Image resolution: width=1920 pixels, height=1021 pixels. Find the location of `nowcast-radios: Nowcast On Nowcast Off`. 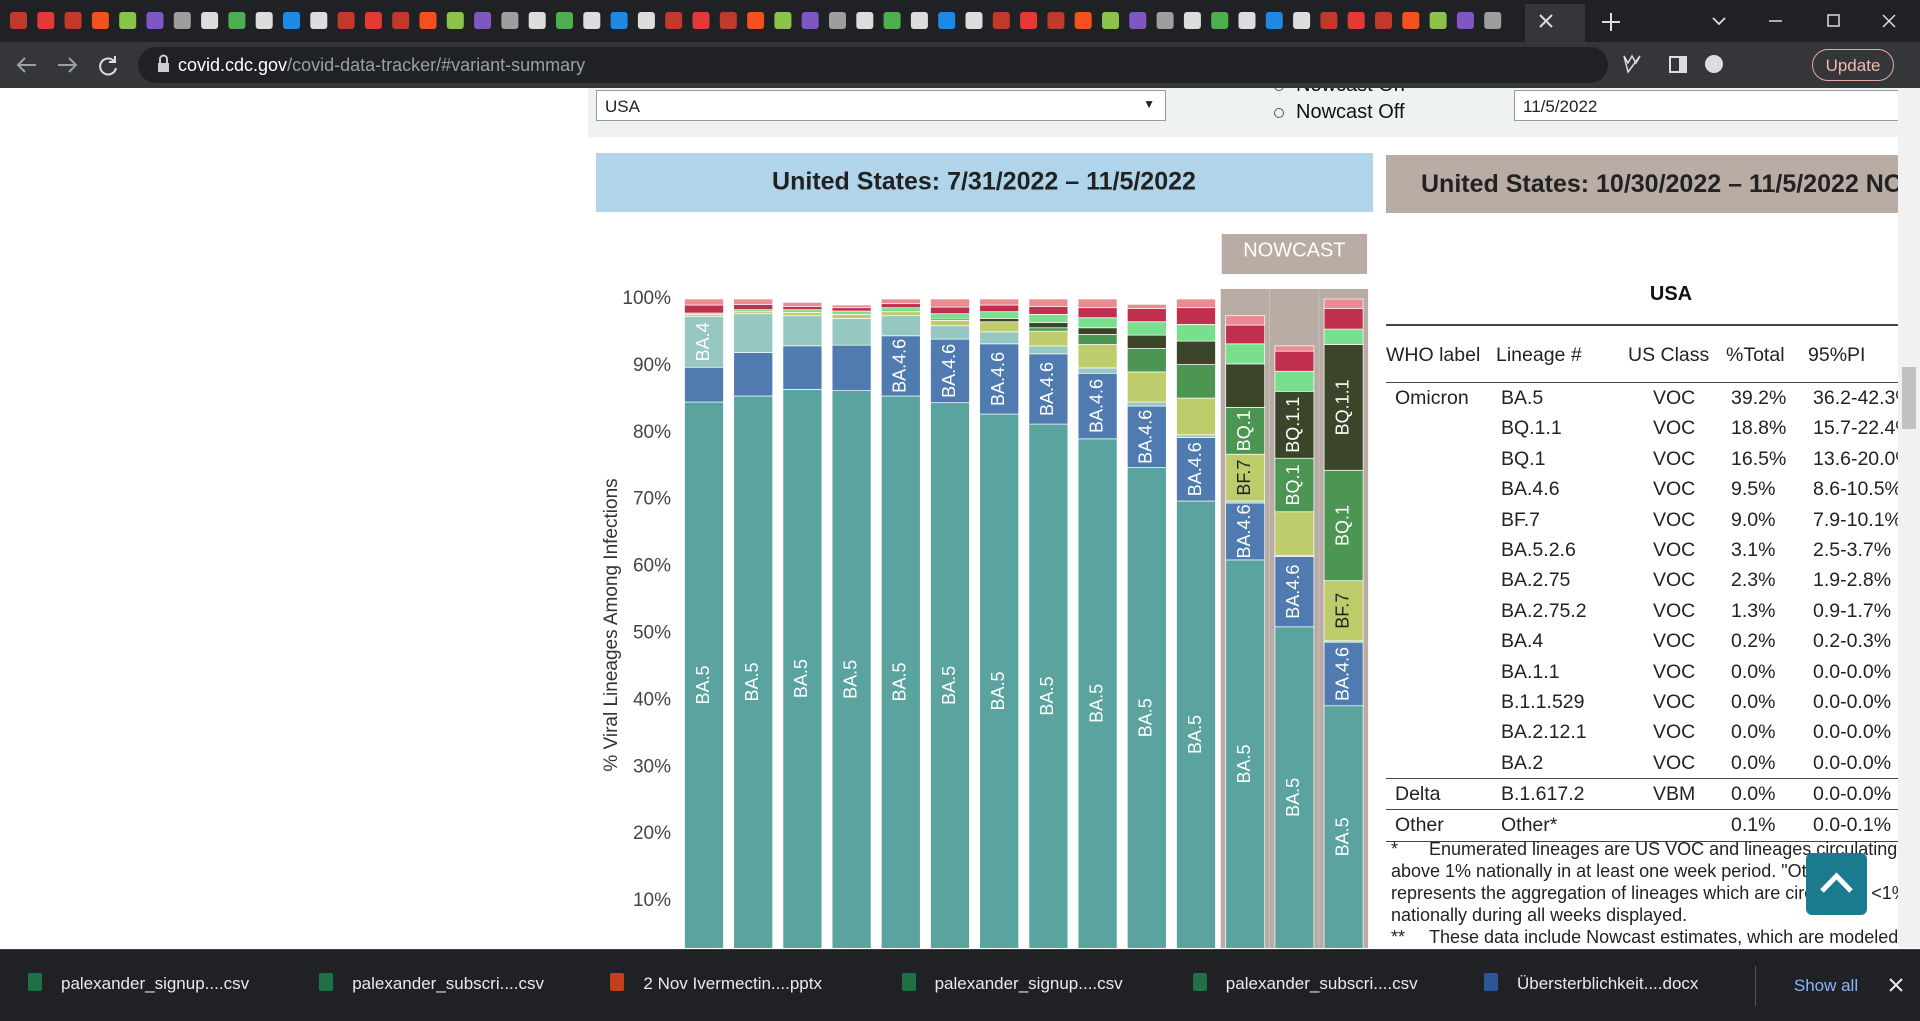

nowcast-radios: Nowcast On Nowcast Off is located at coordinates (1339, 107).